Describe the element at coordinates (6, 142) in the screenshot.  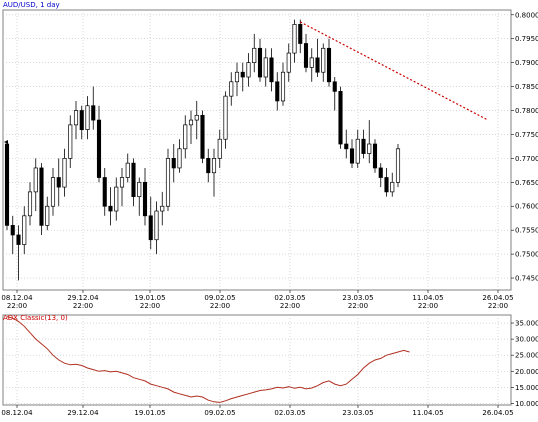
I see `price-marker-icon` at that location.